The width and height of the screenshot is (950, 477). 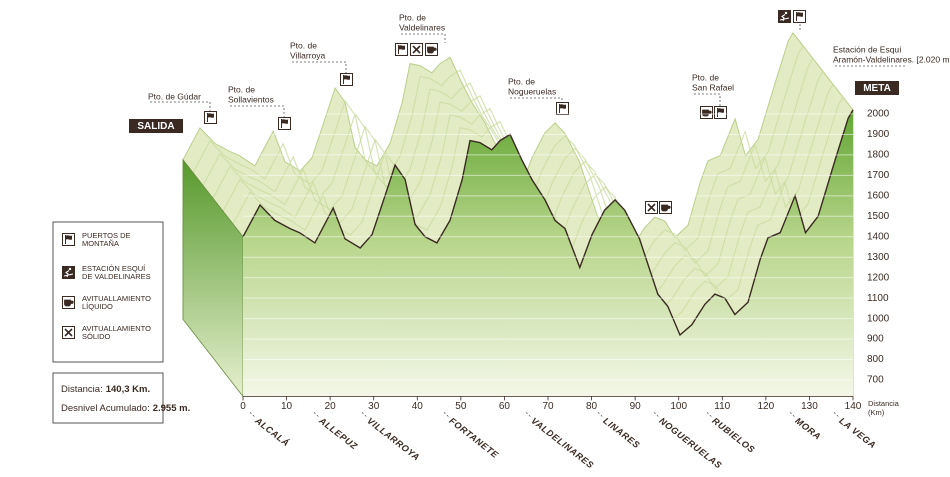 What do you see at coordinates (875, 359) in the screenshot?
I see `y-tick-label: 800` at bounding box center [875, 359].